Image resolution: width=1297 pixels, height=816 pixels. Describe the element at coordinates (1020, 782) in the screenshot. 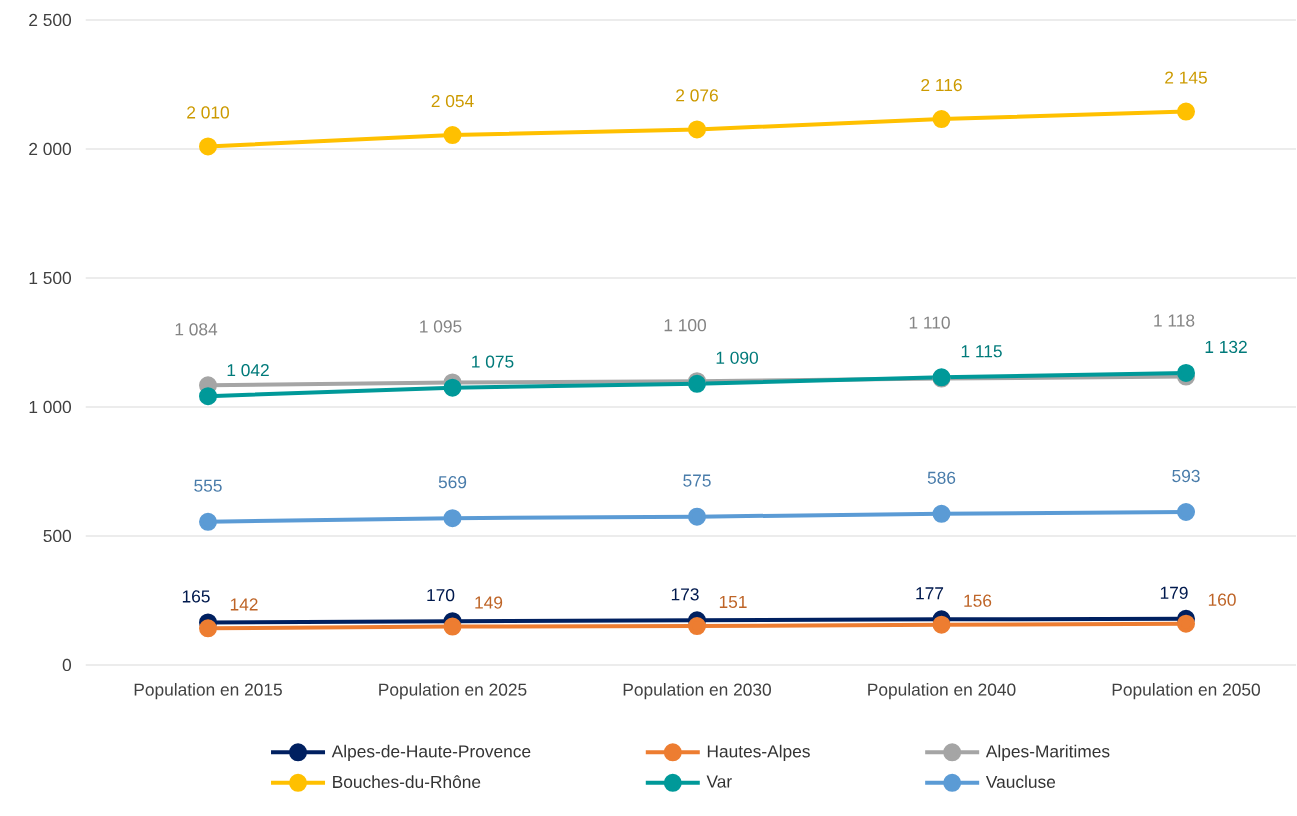

I see `legend-label: Vaucluse` at that location.